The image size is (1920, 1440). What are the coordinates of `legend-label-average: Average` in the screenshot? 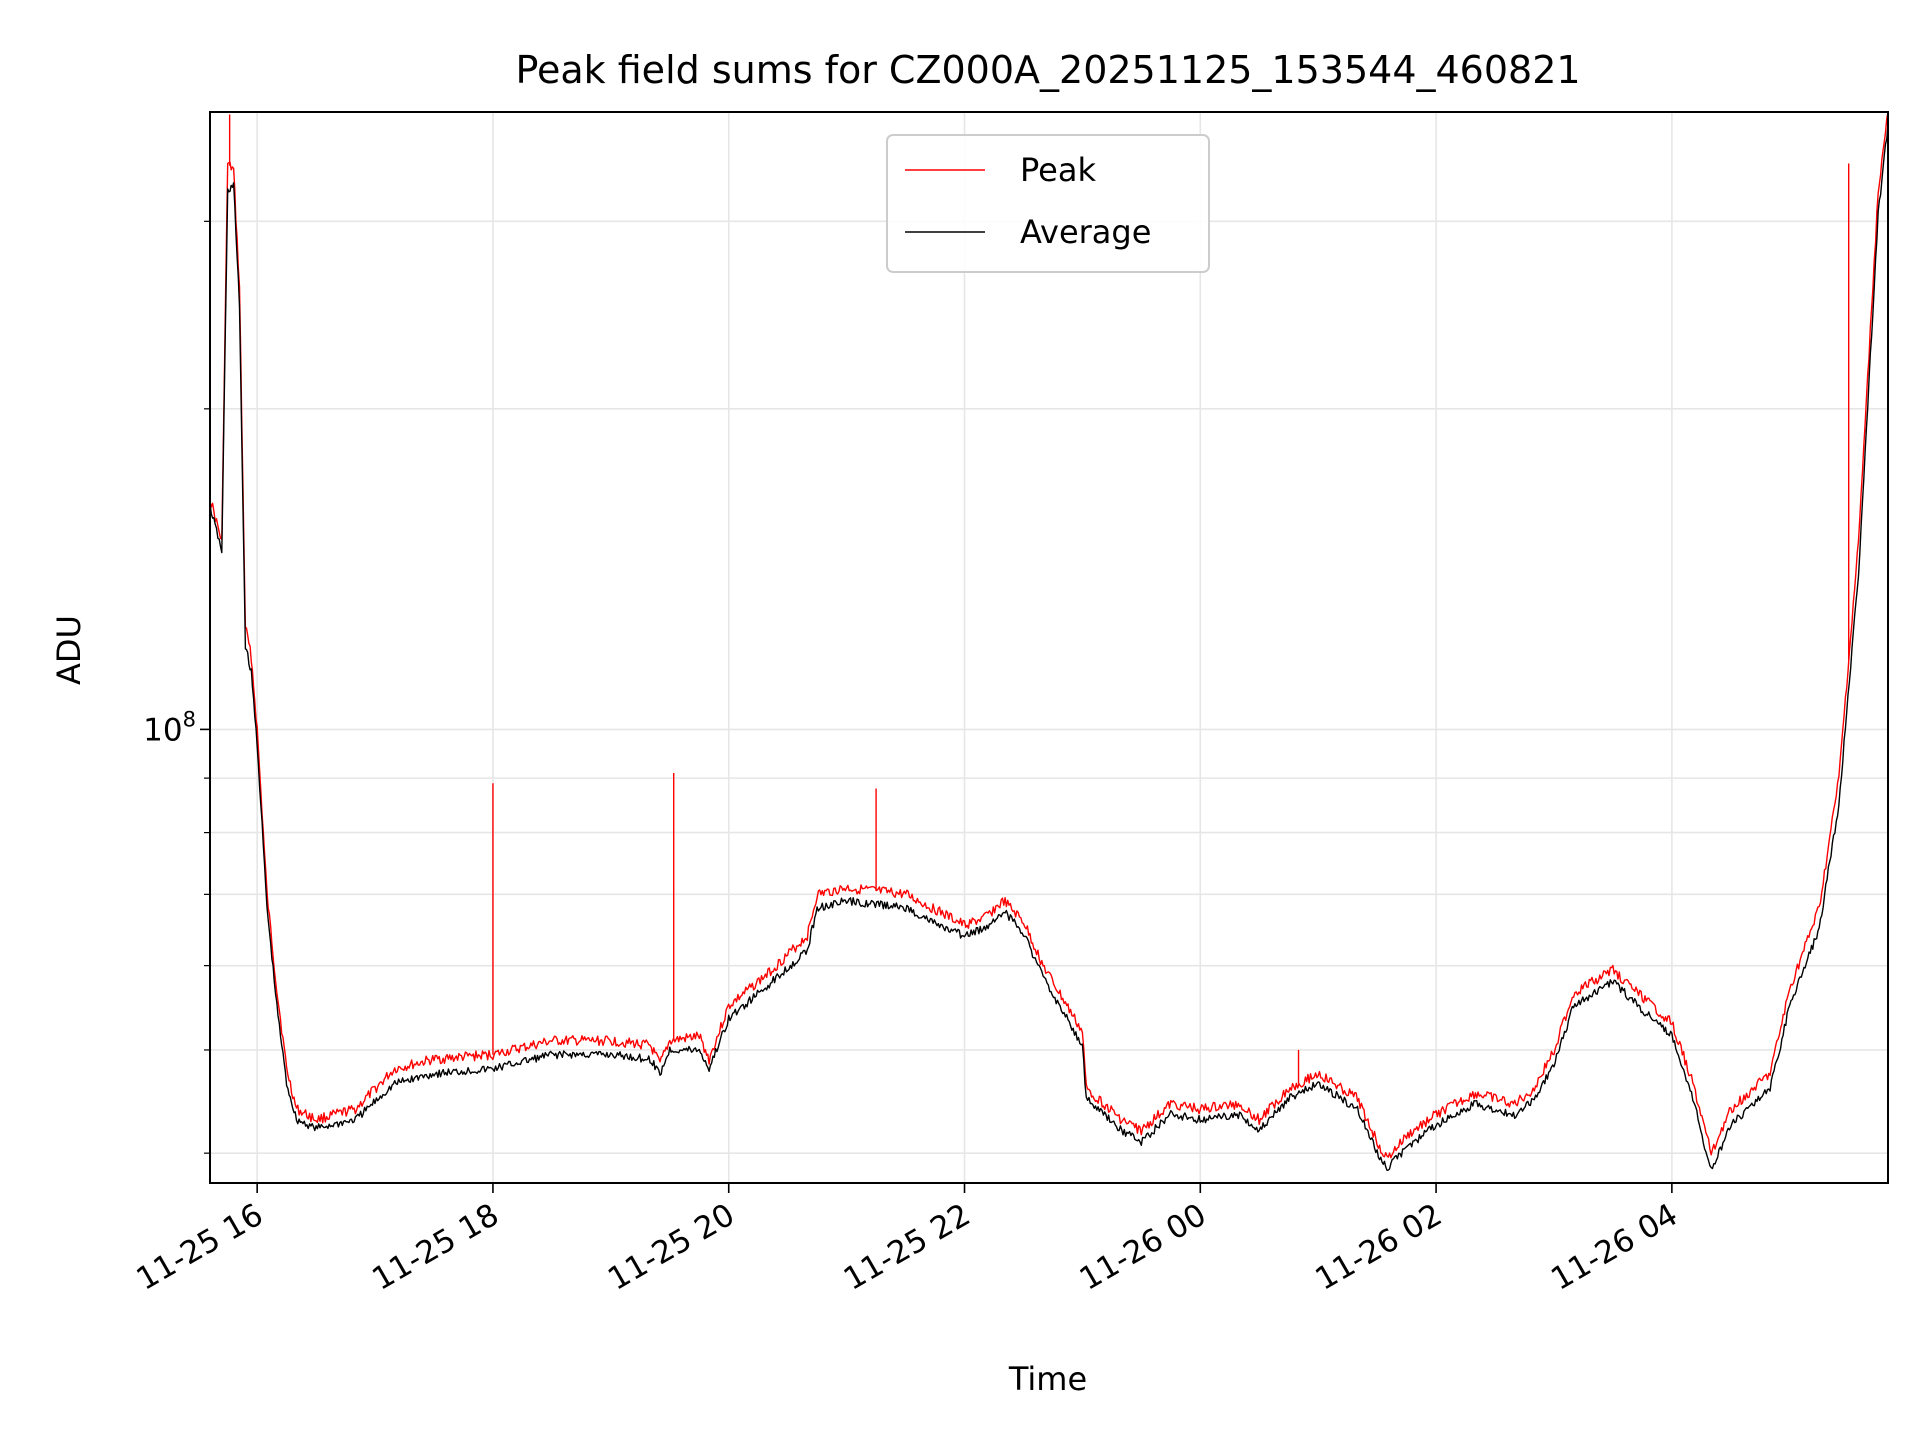 It's located at (1085, 232).